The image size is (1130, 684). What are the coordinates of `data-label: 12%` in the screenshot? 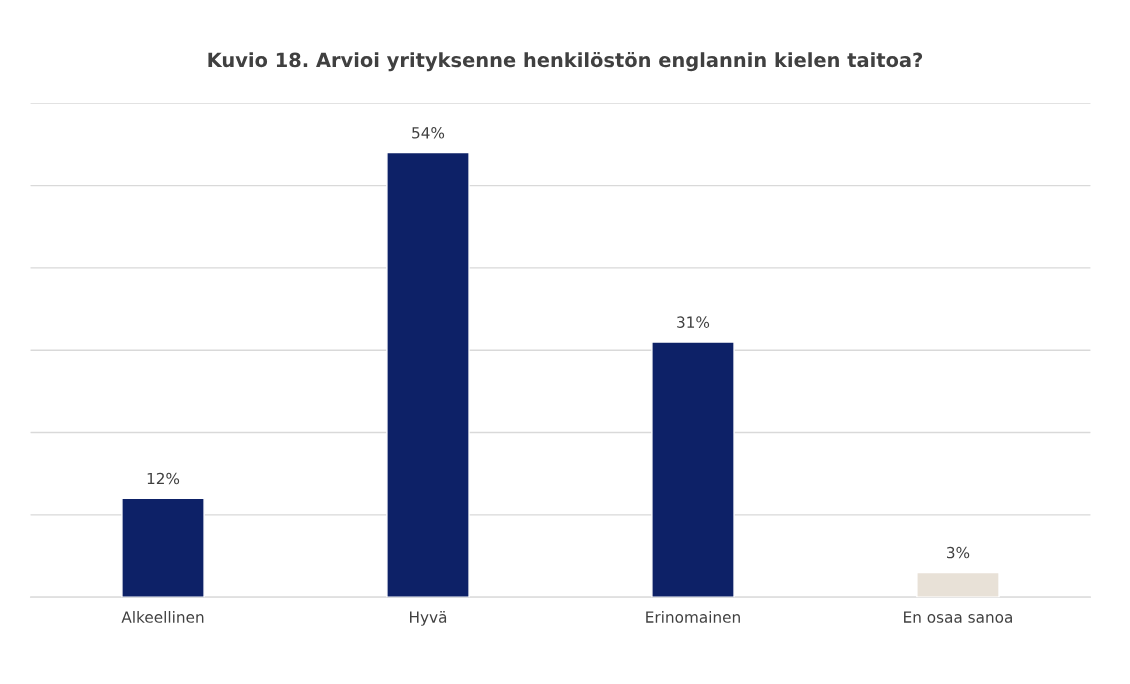 It's located at (163, 478).